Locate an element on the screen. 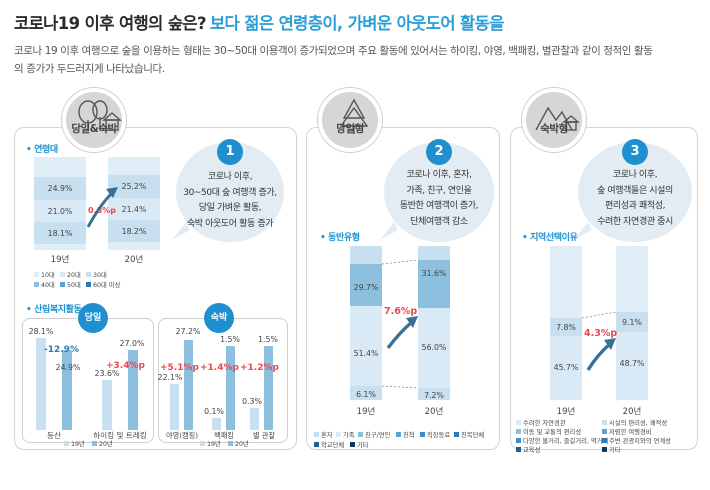 The width and height of the screenshot is (710, 490). reg-bar-19-facility is located at coordinates (566, 327).